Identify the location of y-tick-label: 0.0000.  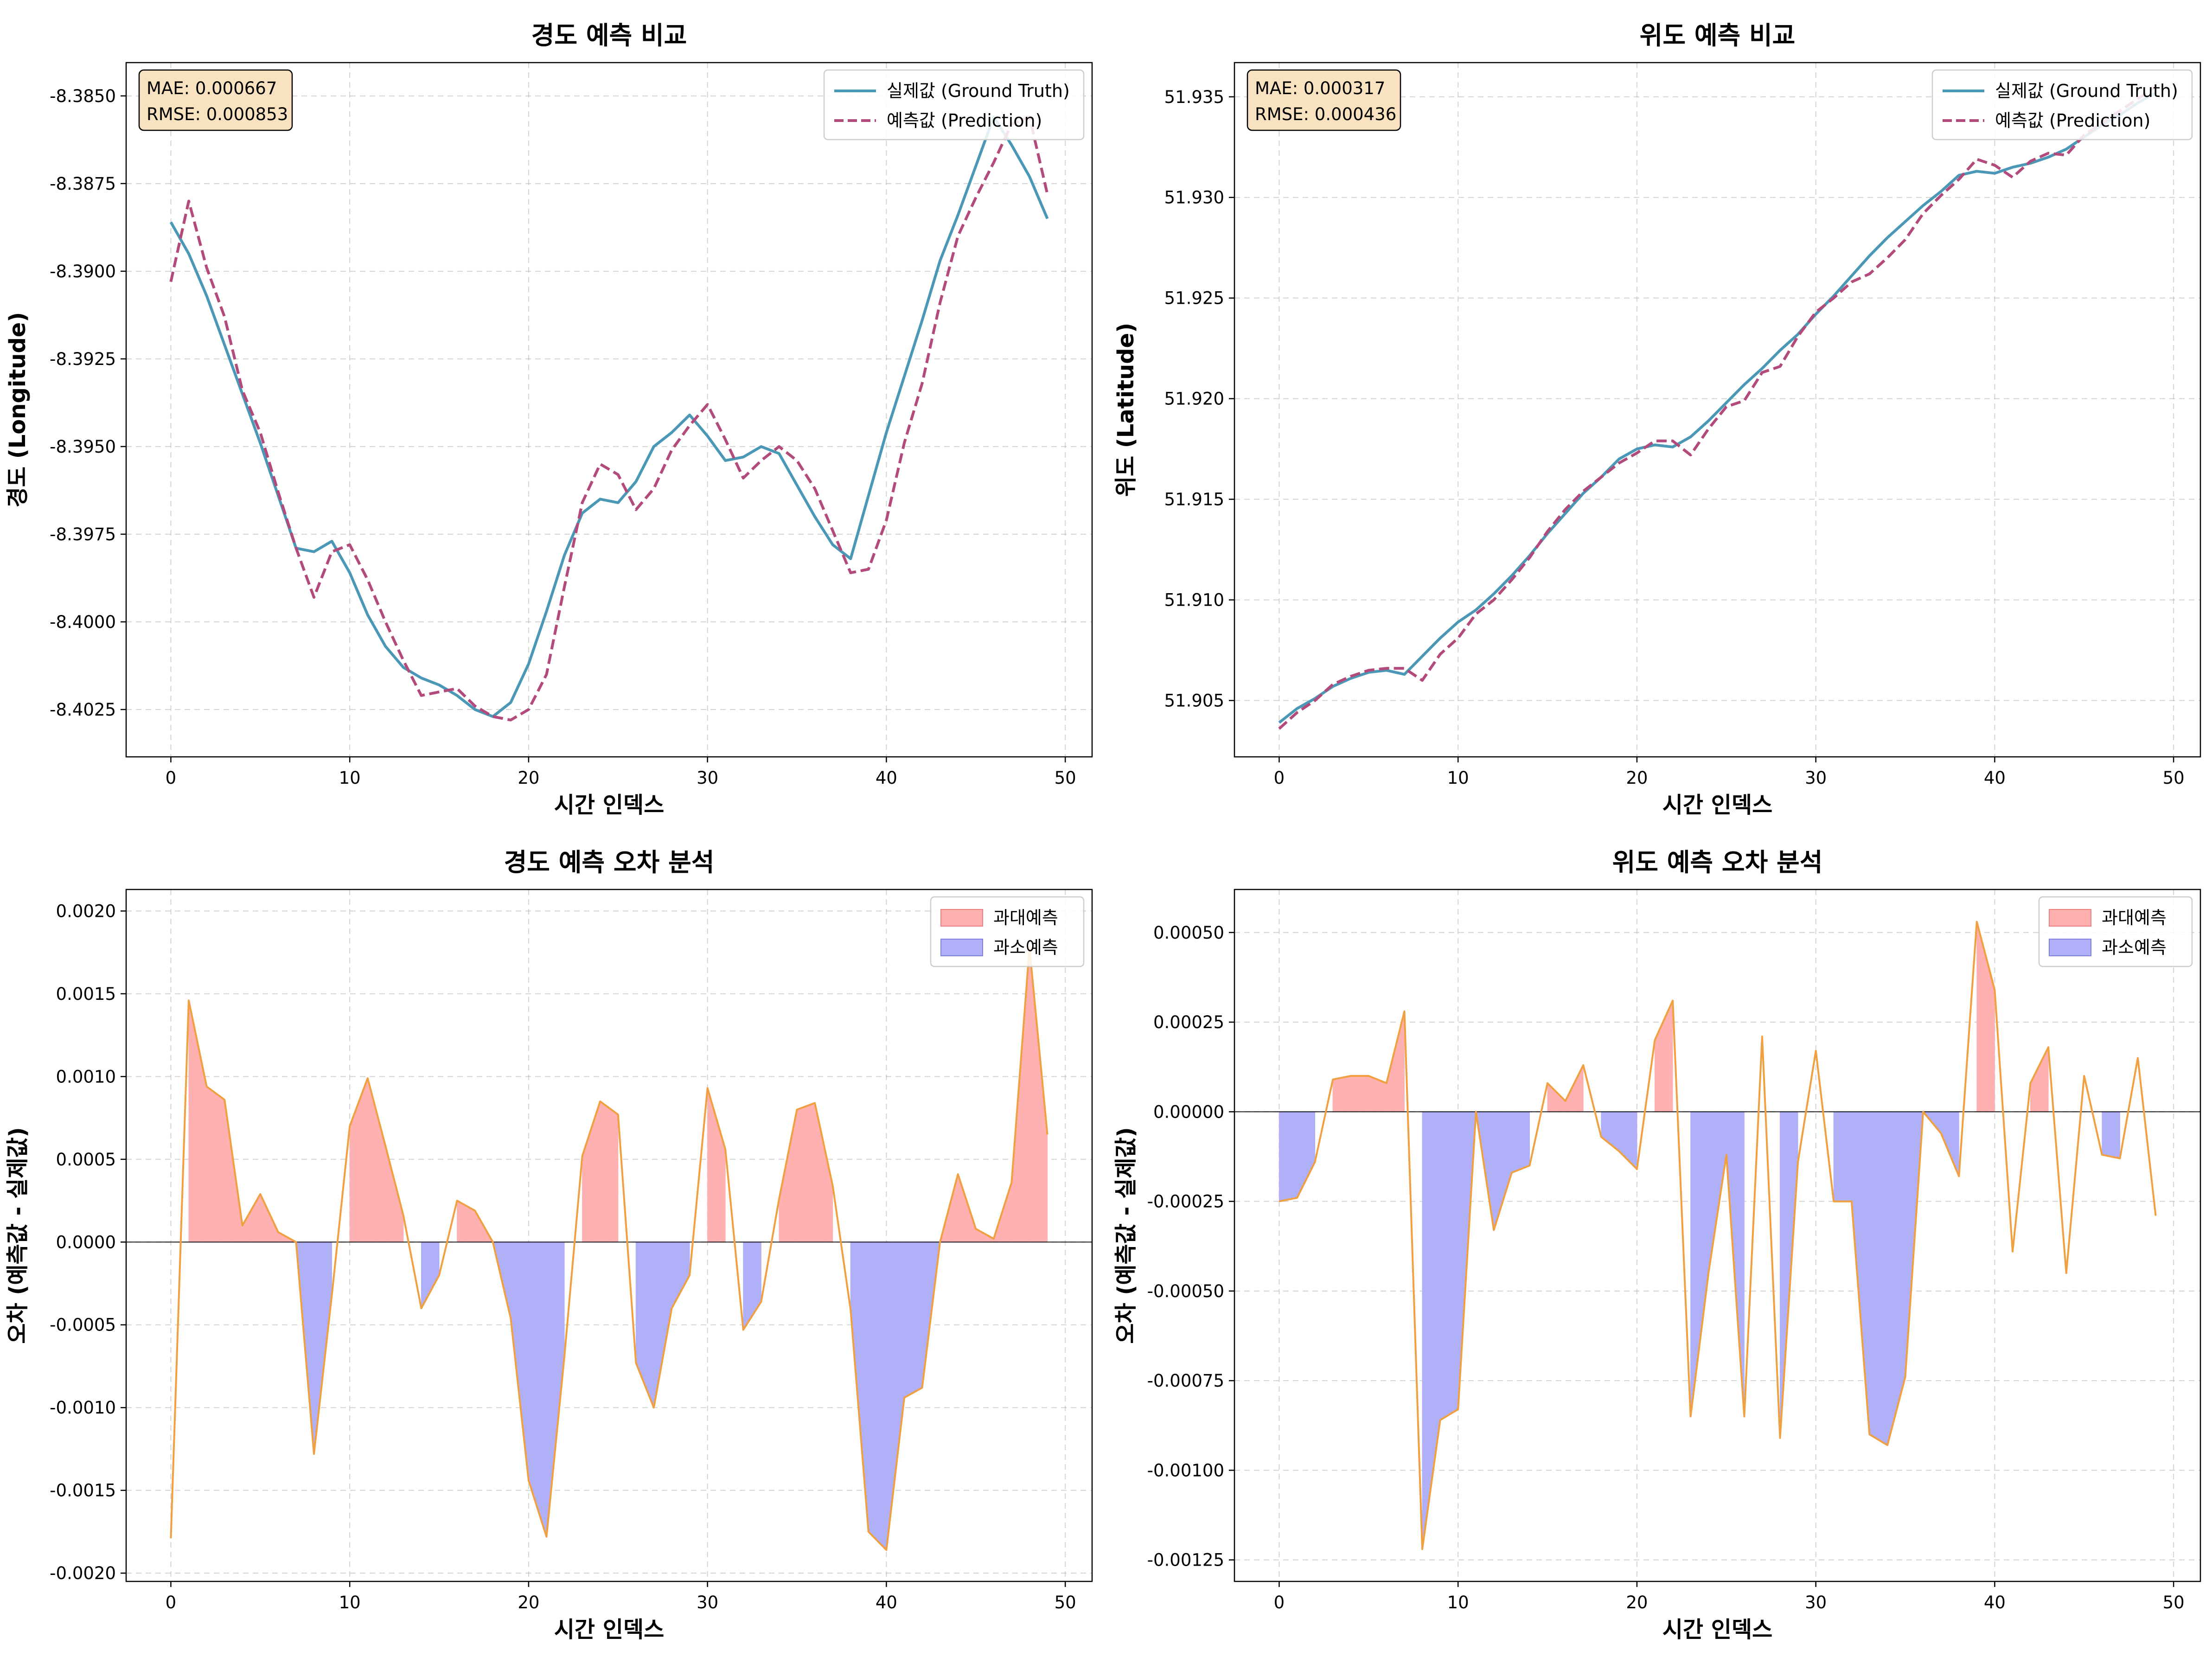
(86, 1242).